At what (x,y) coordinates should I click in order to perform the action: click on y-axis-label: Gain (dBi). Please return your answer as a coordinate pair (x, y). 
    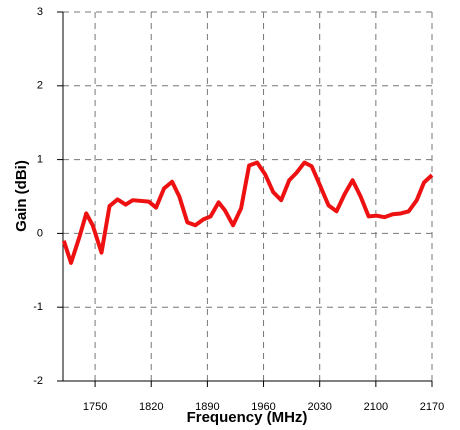
    Looking at the image, I should click on (21, 196).